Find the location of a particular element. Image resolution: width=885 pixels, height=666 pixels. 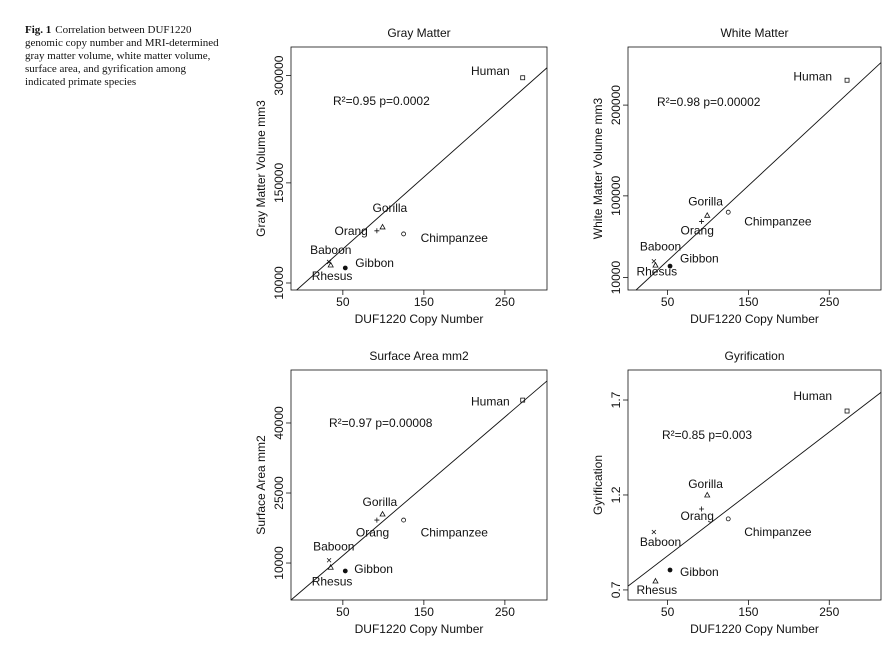

y-tick-label: 1.2 is located at coordinates (616, 494).